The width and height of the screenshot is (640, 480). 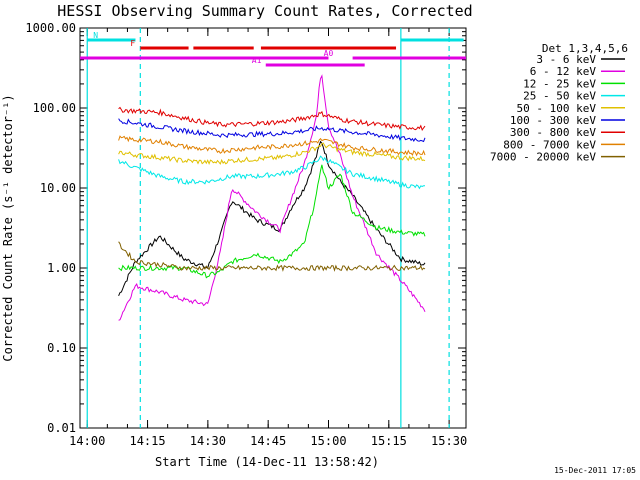 I want to click on y-tick-label: 1.00, so click(x=61, y=268).